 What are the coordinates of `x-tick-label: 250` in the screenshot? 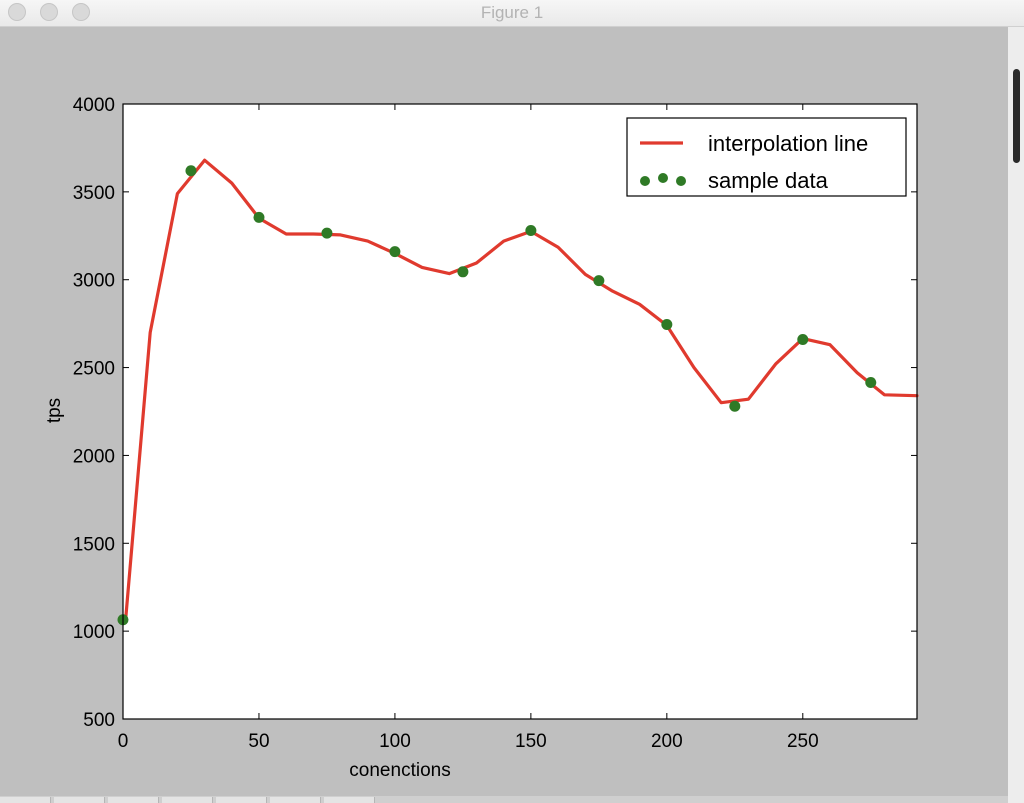 It's located at (803, 741).